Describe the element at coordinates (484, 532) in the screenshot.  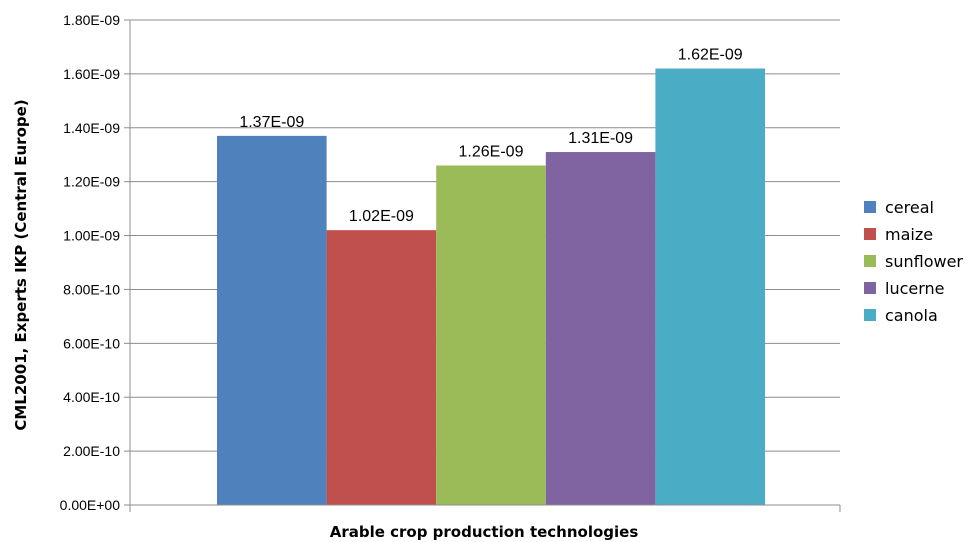
I see `x-axis-title: Arable crop production technologies` at that location.